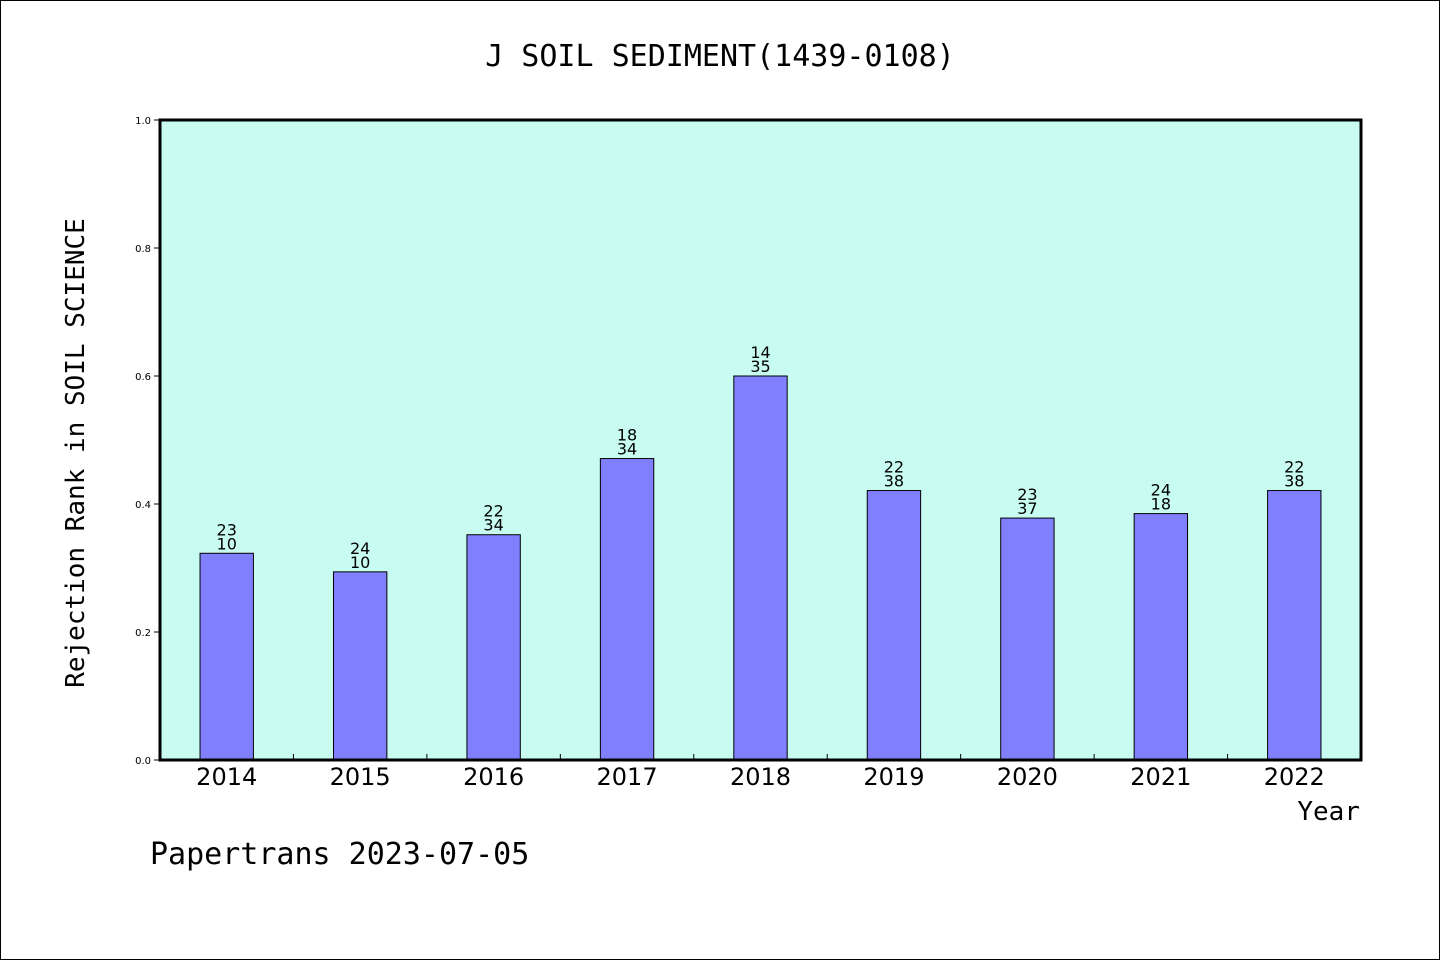 The image size is (1440, 960). Describe the element at coordinates (1161, 490) in the screenshot. I see `bar-value-label-2021-1: 24` at that location.